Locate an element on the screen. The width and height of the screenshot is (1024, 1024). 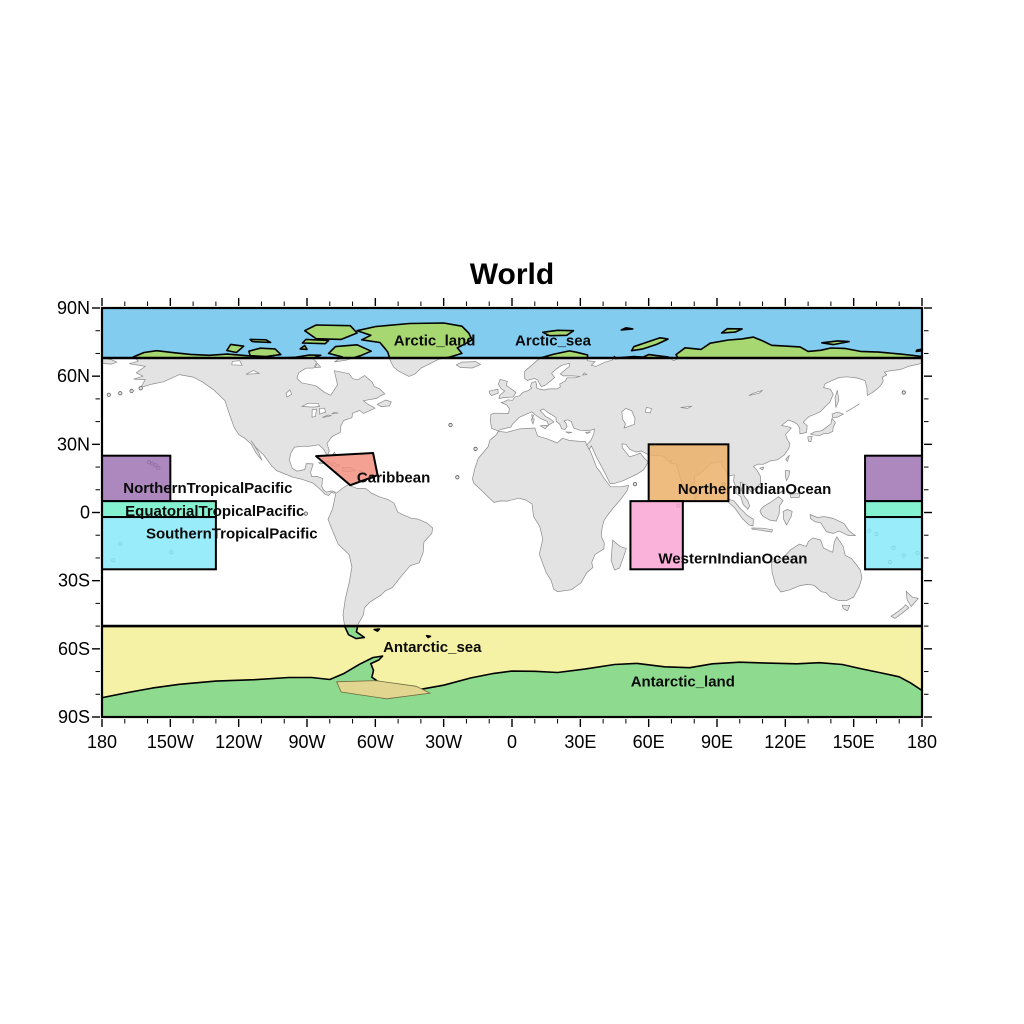
x-tick-label: 30W is located at coordinates (443, 742).